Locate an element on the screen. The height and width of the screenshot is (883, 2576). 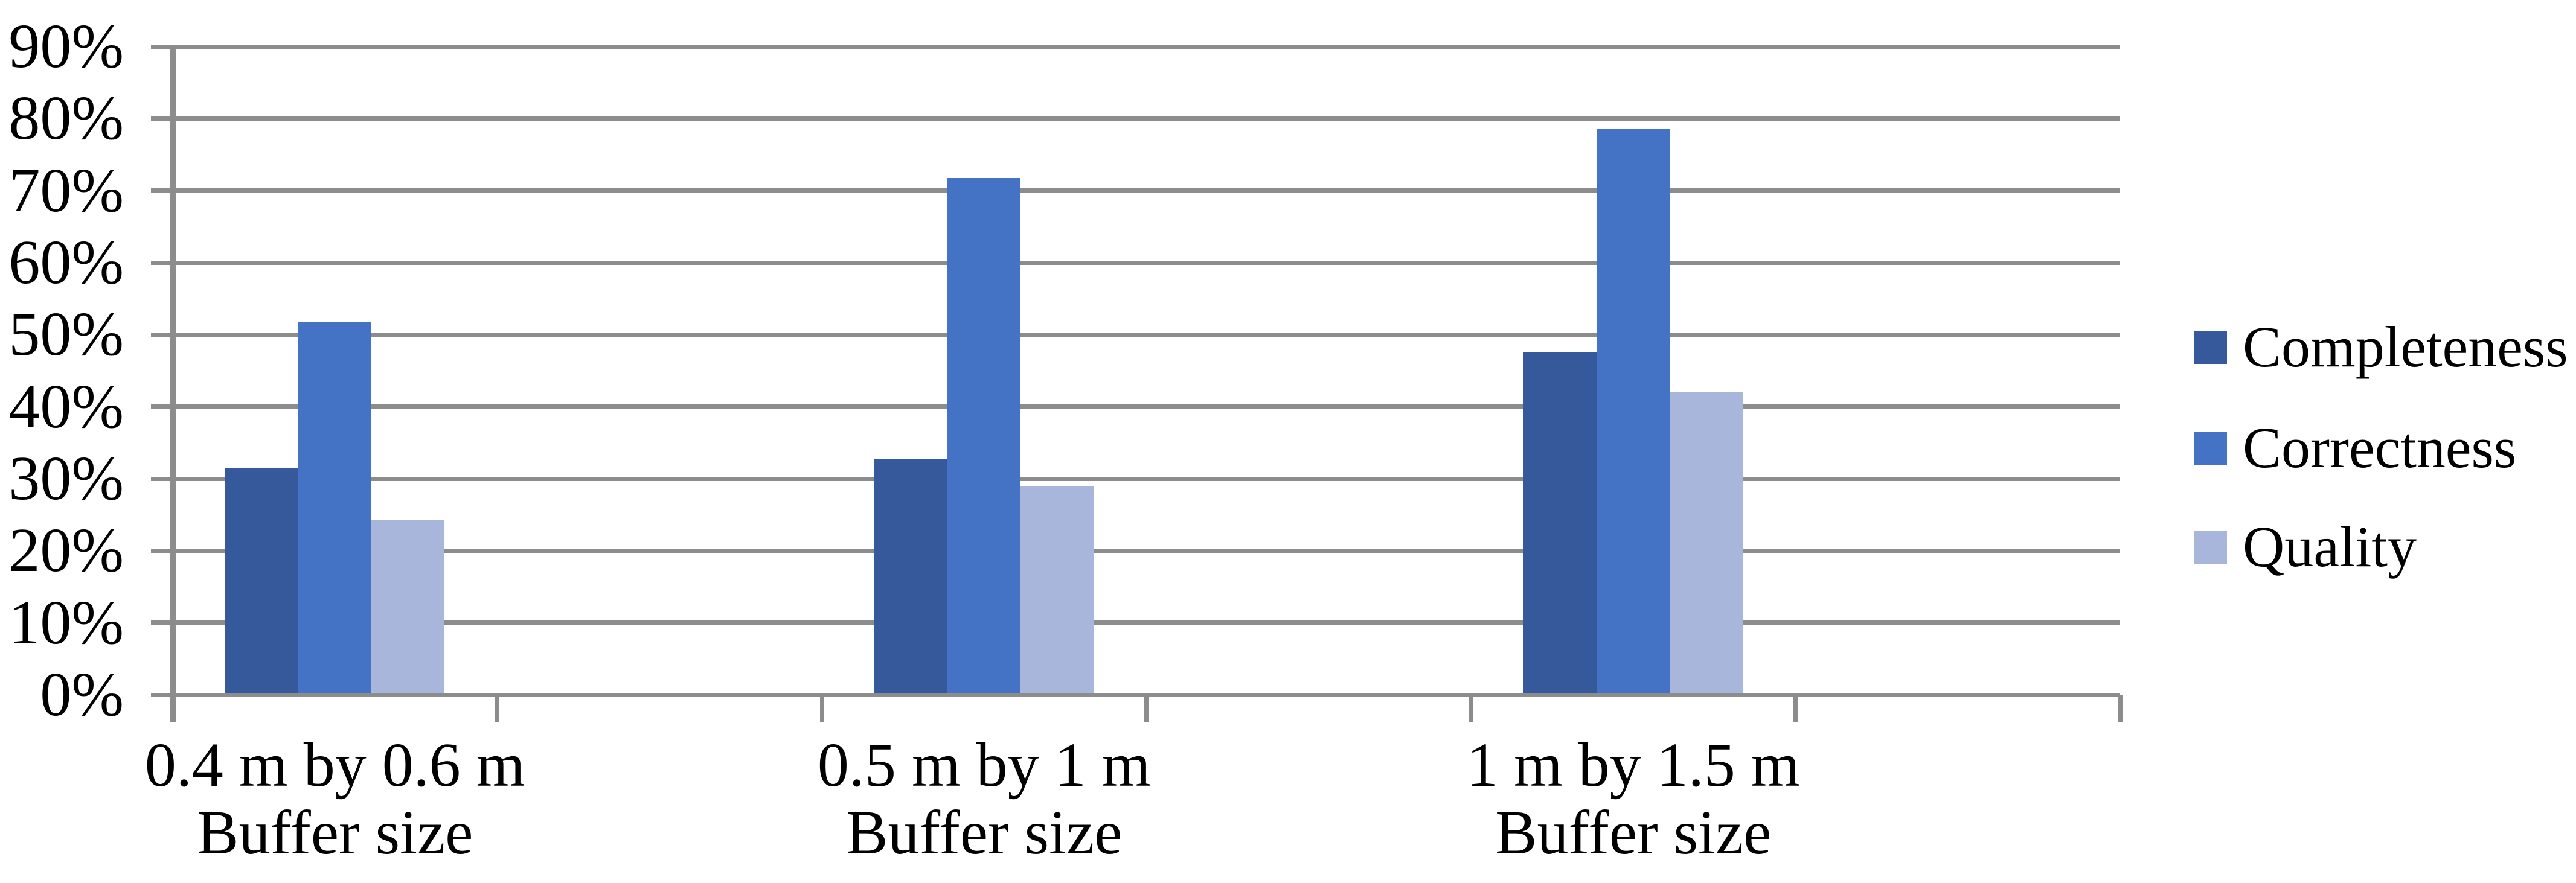
y-tick-label-70%: 70% is located at coordinates (66, 190).